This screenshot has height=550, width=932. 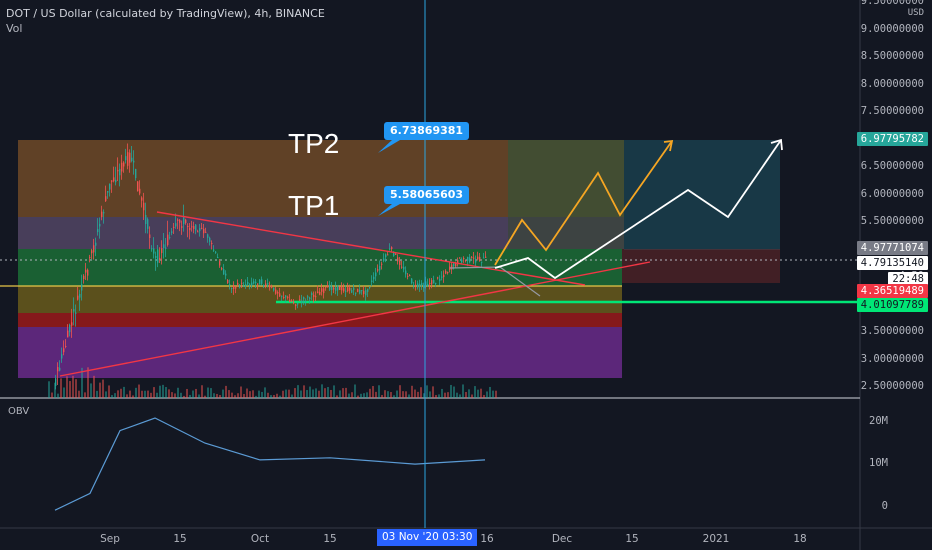 What do you see at coordinates (892, 248) in the screenshot?
I see `price-tag: 4.97771074` at bounding box center [892, 248].